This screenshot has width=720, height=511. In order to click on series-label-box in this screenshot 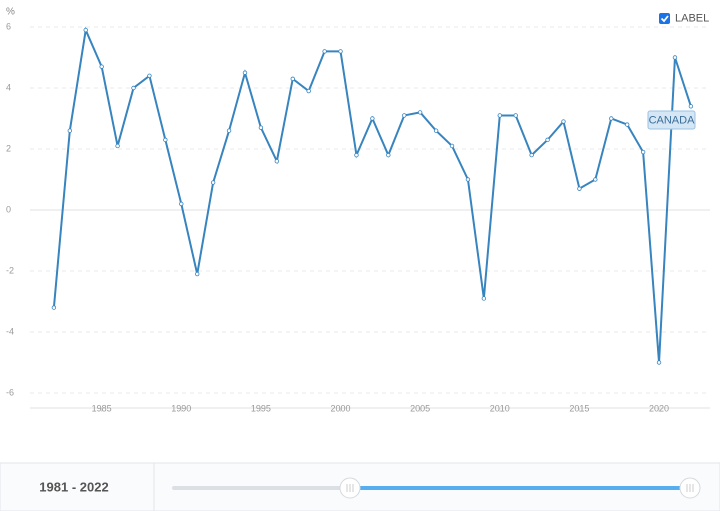, I will do `click(671, 120)`.